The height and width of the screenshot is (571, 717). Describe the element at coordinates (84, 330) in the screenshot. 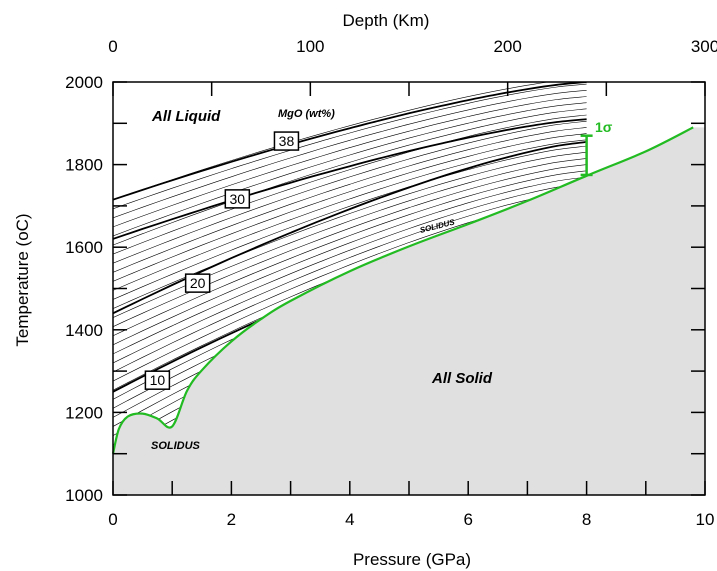

I see `y-tick-label: 1400` at that location.